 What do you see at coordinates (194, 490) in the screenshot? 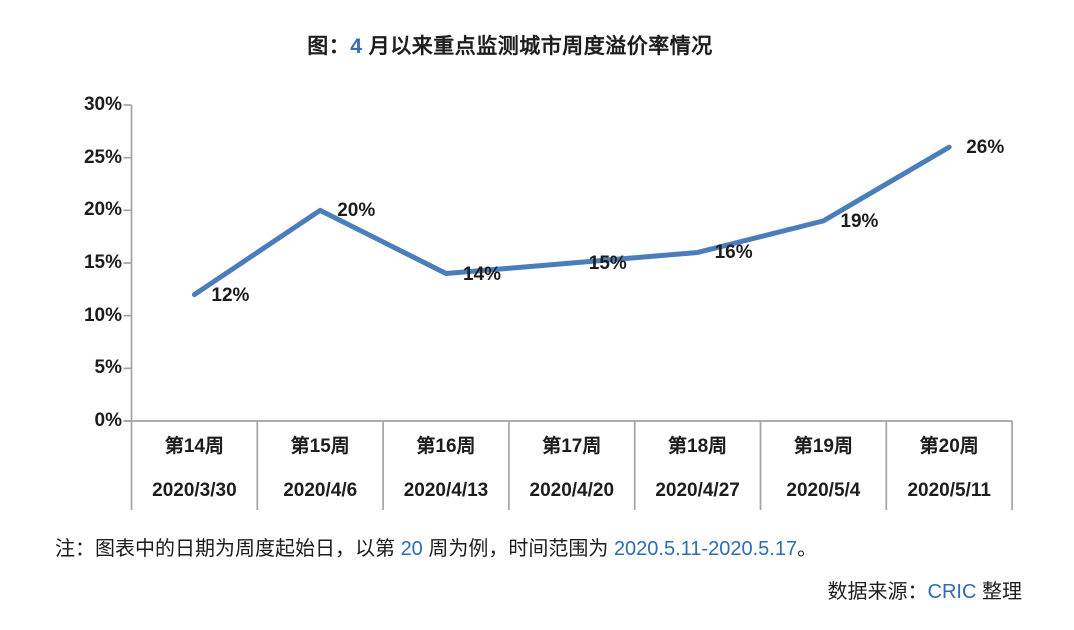
I see `x-category-date: 2020/3/30` at bounding box center [194, 490].